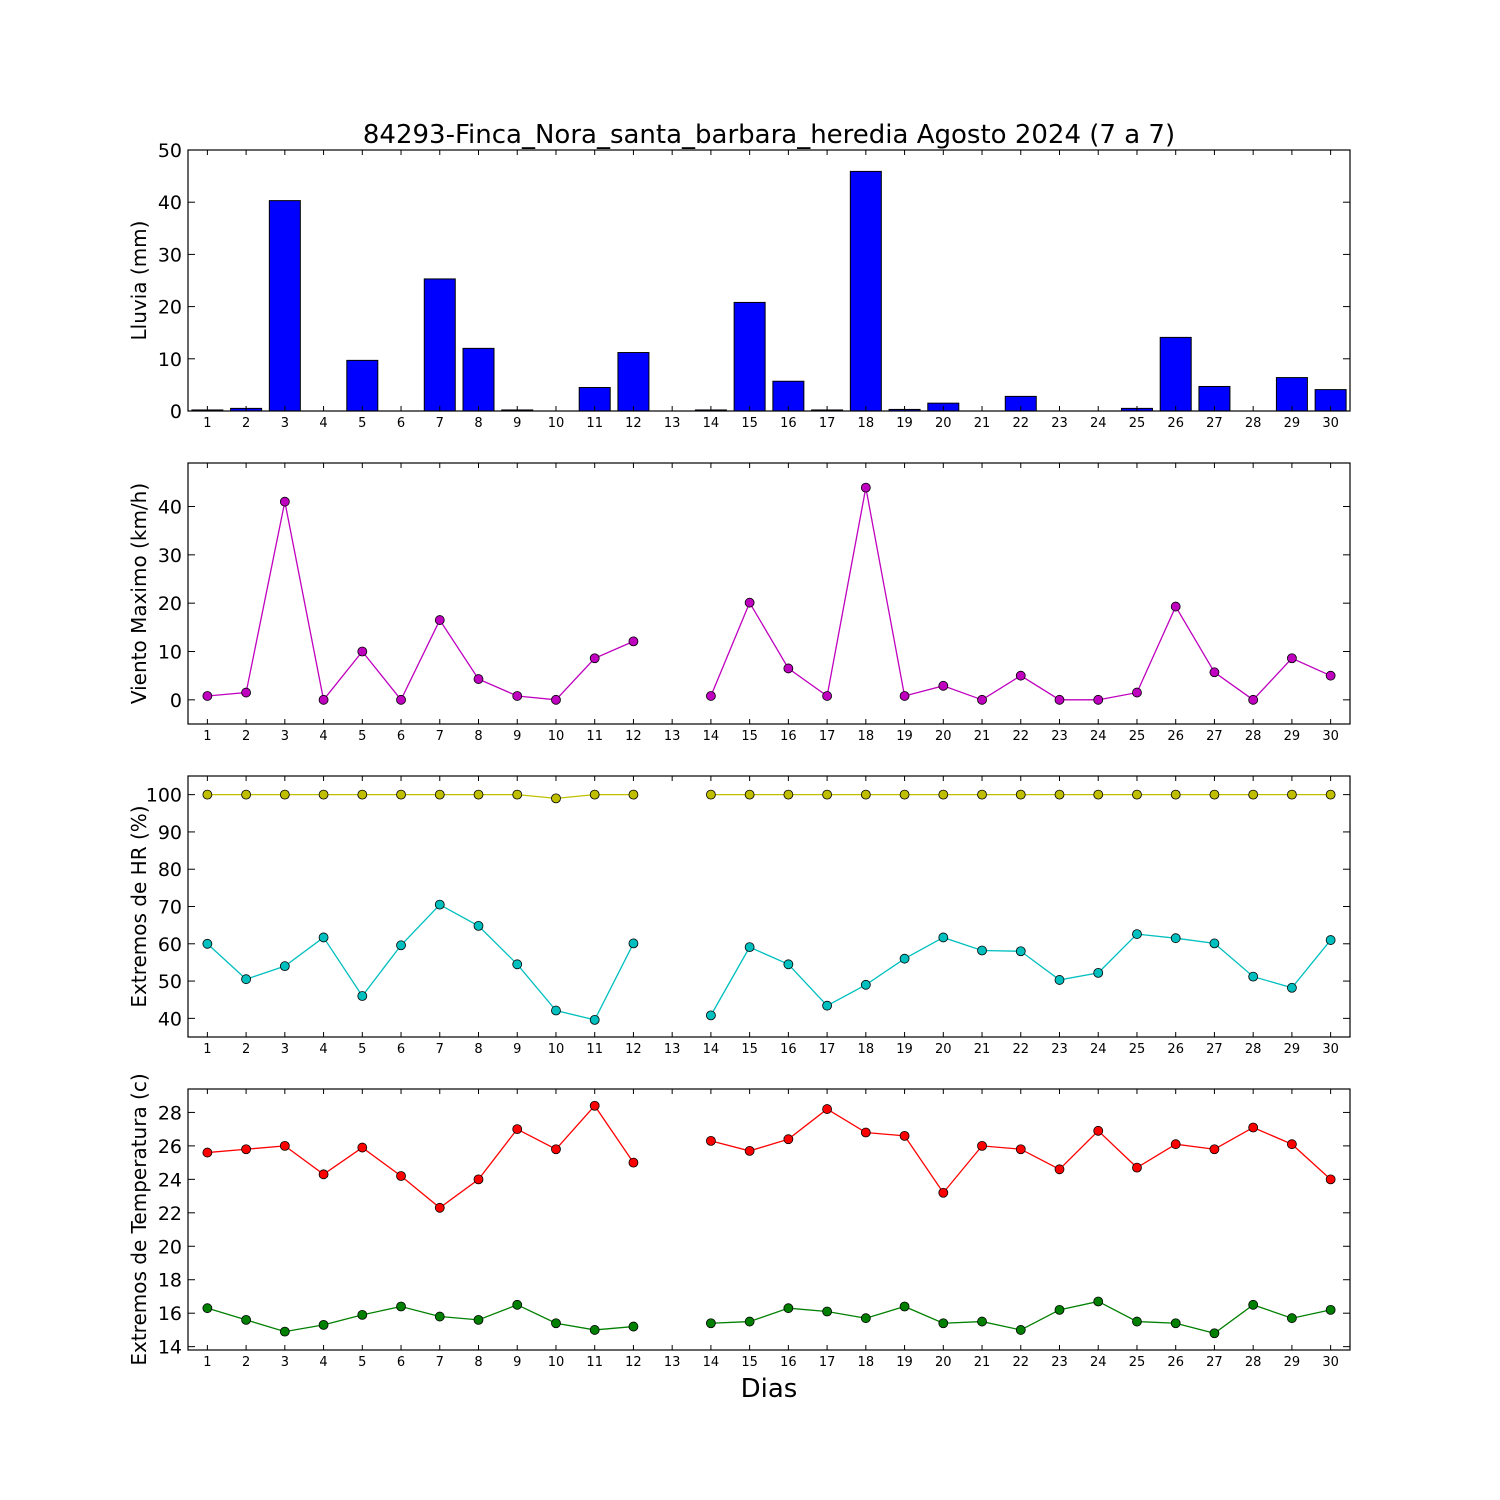  What do you see at coordinates (866, 1049) in the screenshot?
I see `x-tick-label: 18` at bounding box center [866, 1049].